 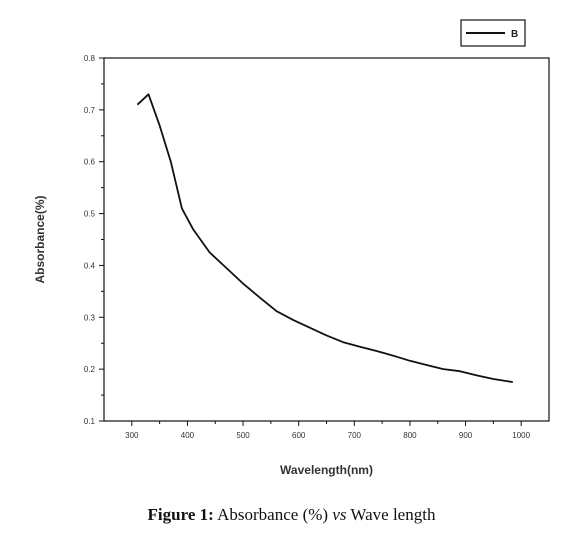 What do you see at coordinates (514, 34) in the screenshot?
I see `legend-label: B` at bounding box center [514, 34].